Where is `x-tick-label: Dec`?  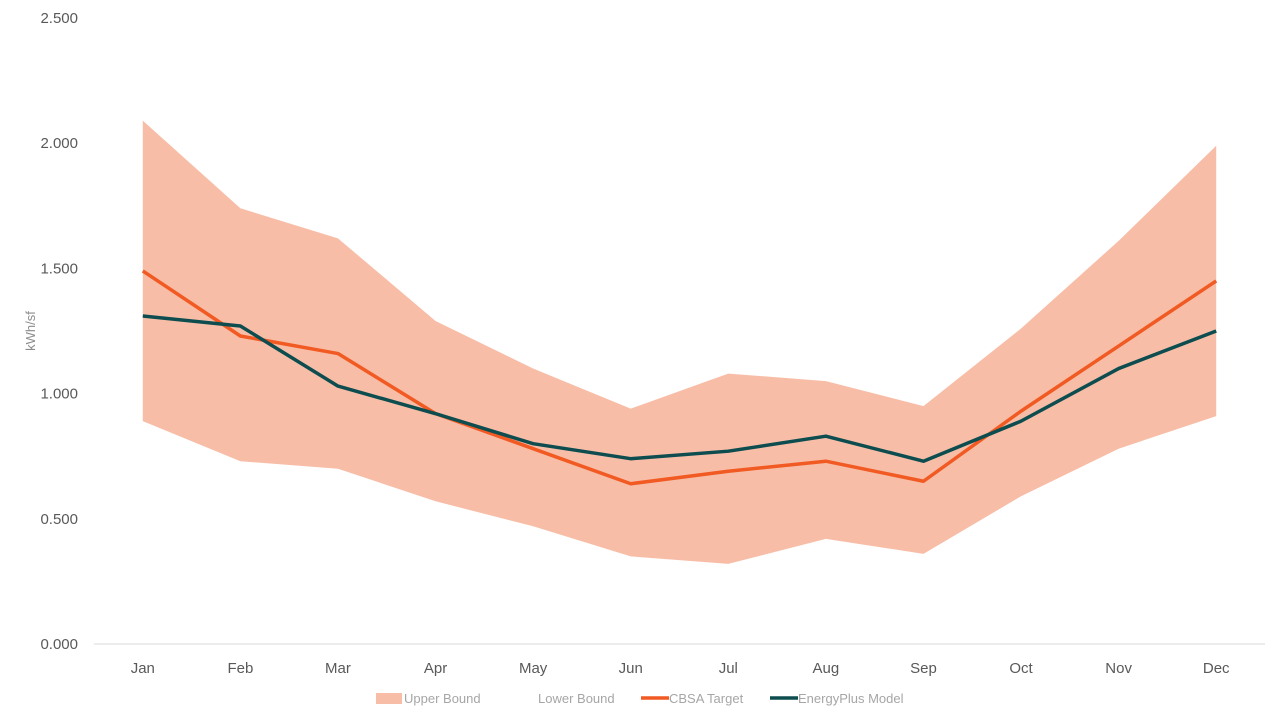
x-tick-label: Dec is located at coordinates (1216, 668).